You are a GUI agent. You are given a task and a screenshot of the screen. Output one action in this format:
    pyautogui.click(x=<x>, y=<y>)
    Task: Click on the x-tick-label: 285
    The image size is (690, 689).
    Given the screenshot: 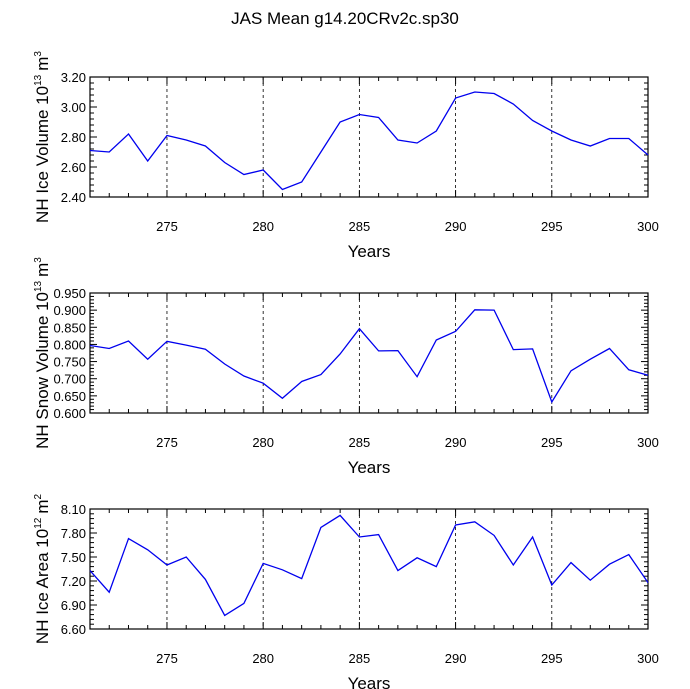 What is the action you would take?
    pyautogui.click(x=360, y=658)
    